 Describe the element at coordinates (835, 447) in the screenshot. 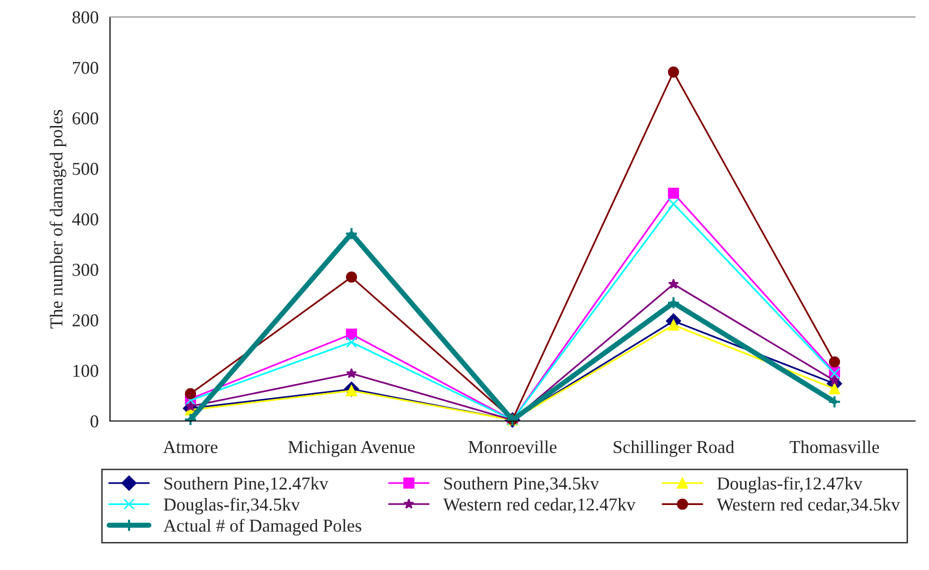

I see `x-tick-label: Thomasville` at that location.